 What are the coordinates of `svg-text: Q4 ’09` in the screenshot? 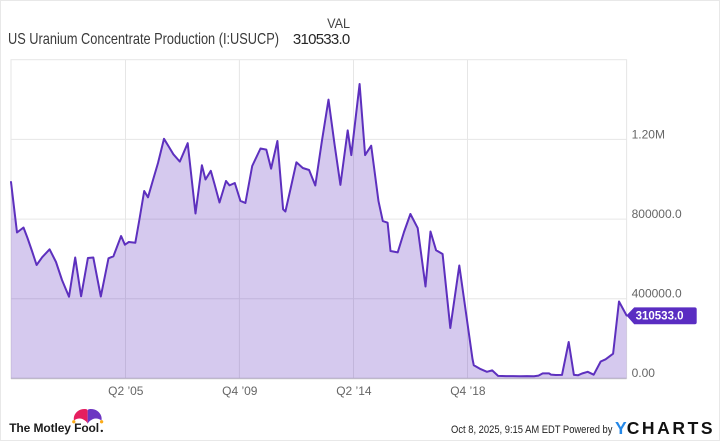 It's located at (240, 391).